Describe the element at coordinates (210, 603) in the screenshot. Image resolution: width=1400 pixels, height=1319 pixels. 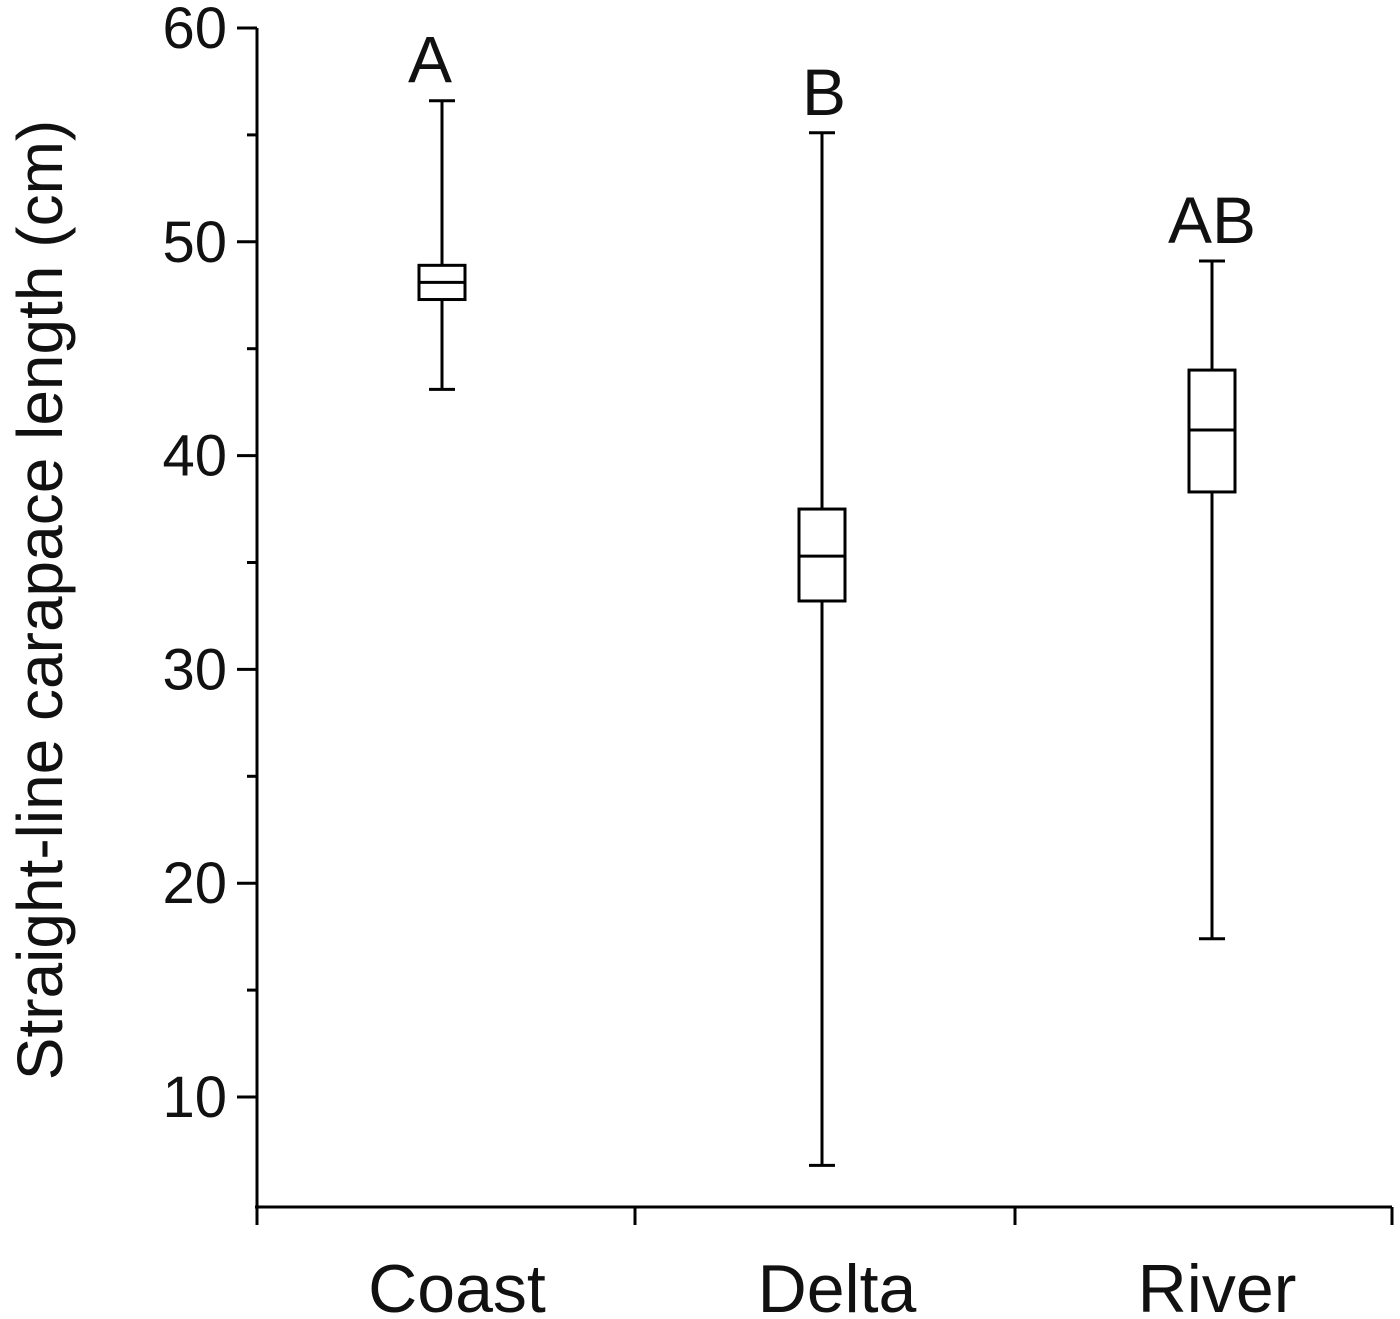
I see `y-axis: 10 20 30 40 50 60` at that location.